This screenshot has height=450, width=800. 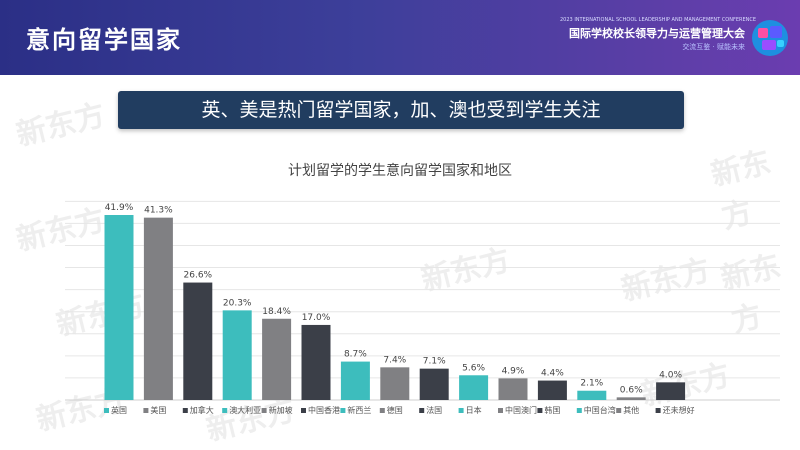 I want to click on legend-label: 新加坡, so click(x=281, y=410).